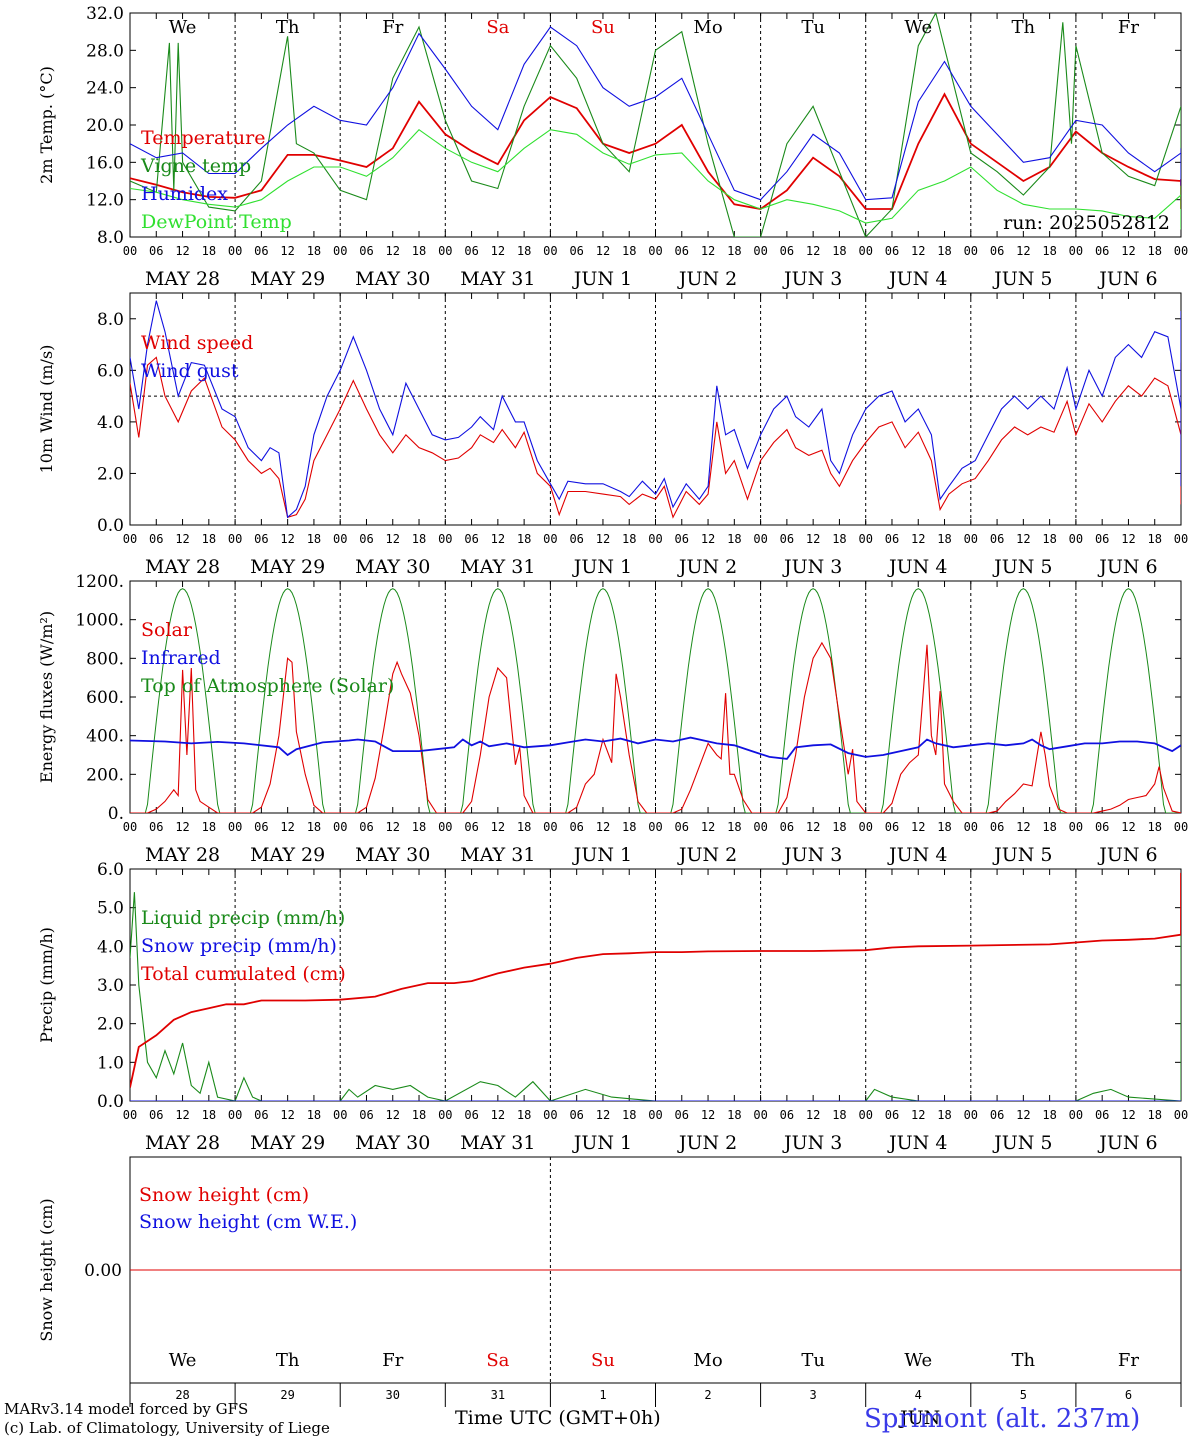 This screenshot has height=1440, width=1194. I want to click on x-day-number: 29, so click(287, 1395).